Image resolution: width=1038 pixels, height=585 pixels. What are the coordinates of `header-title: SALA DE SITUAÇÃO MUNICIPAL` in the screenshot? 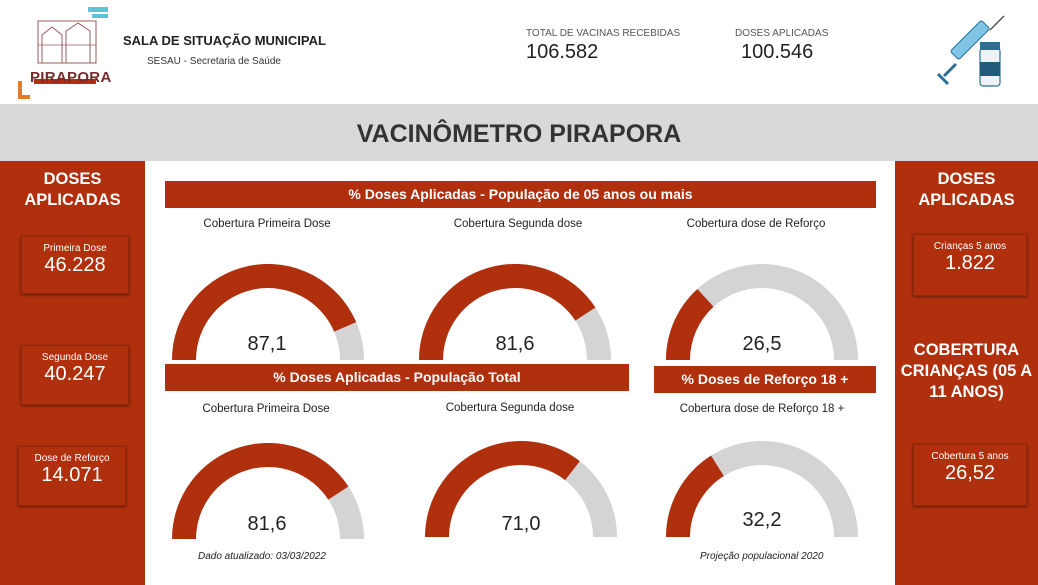 It's located at (224, 40).